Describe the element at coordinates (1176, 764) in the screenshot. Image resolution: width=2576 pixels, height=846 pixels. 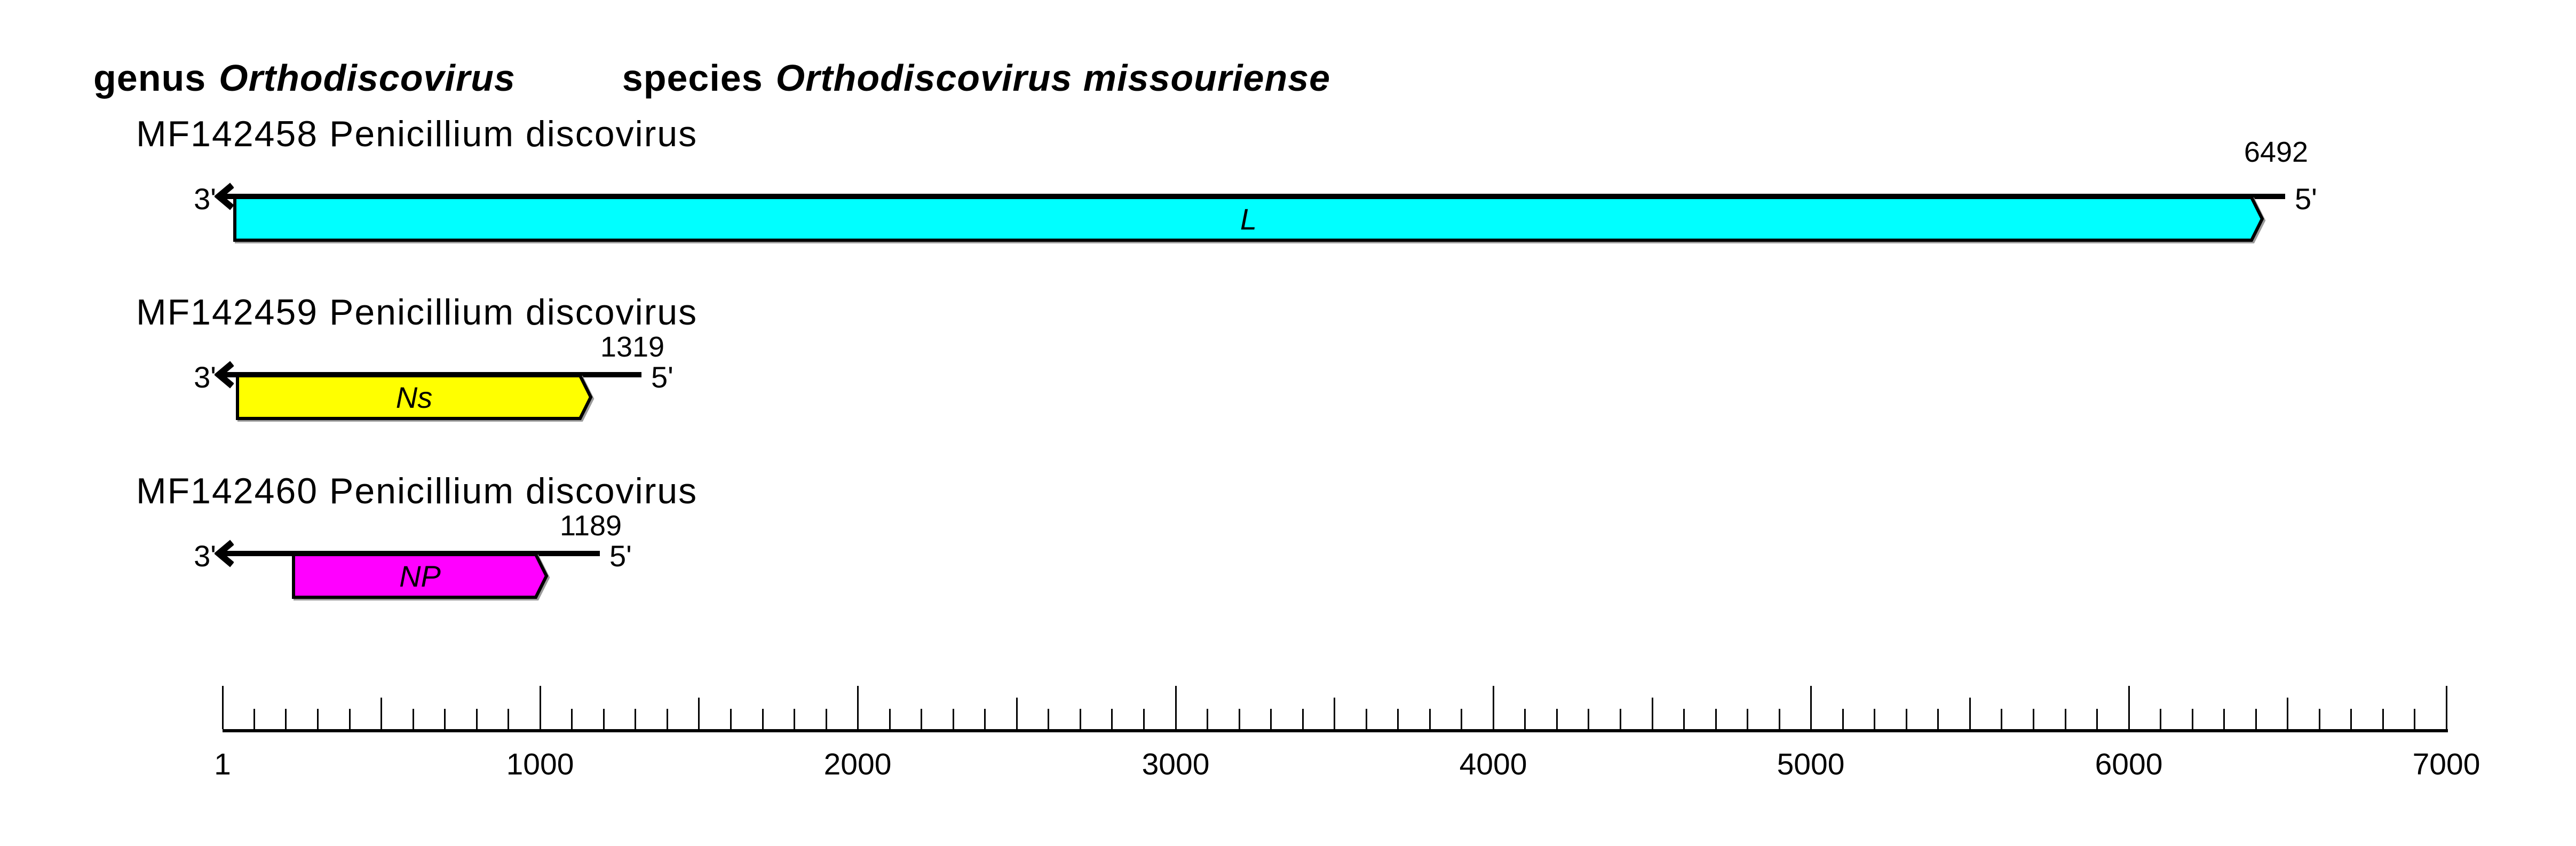
I see `ruler-tick-label: 3000` at that location.